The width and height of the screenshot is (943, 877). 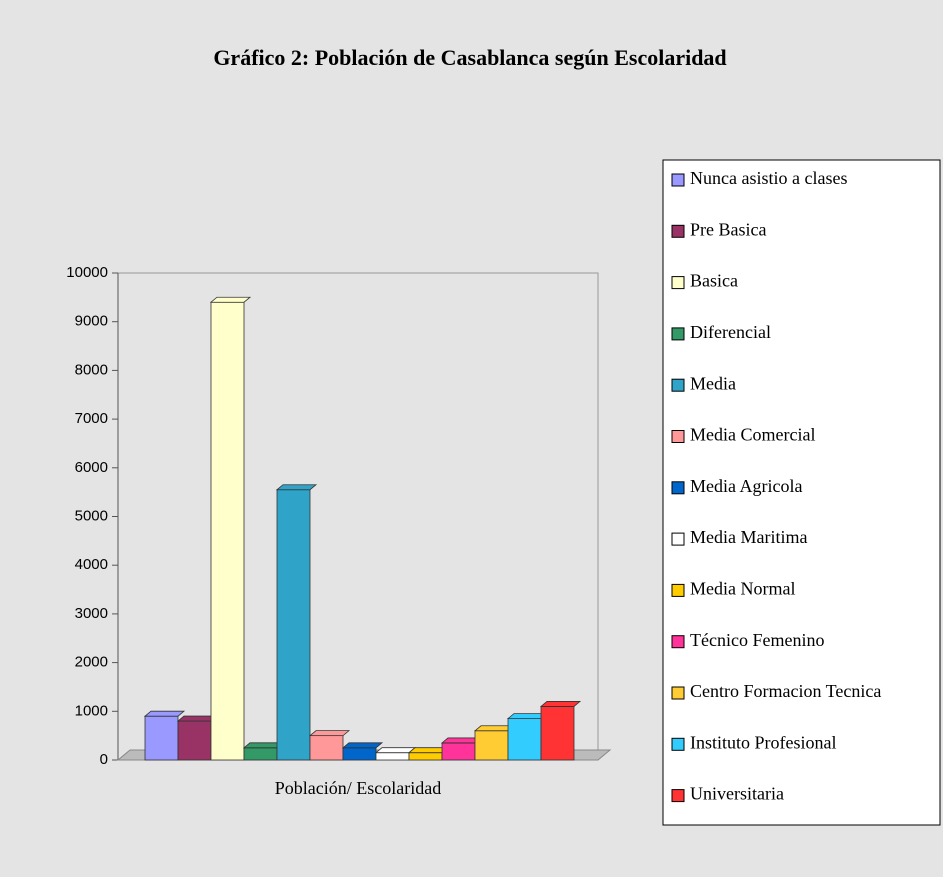 What do you see at coordinates (91, 321) in the screenshot?
I see `y-tick-label: 9000` at bounding box center [91, 321].